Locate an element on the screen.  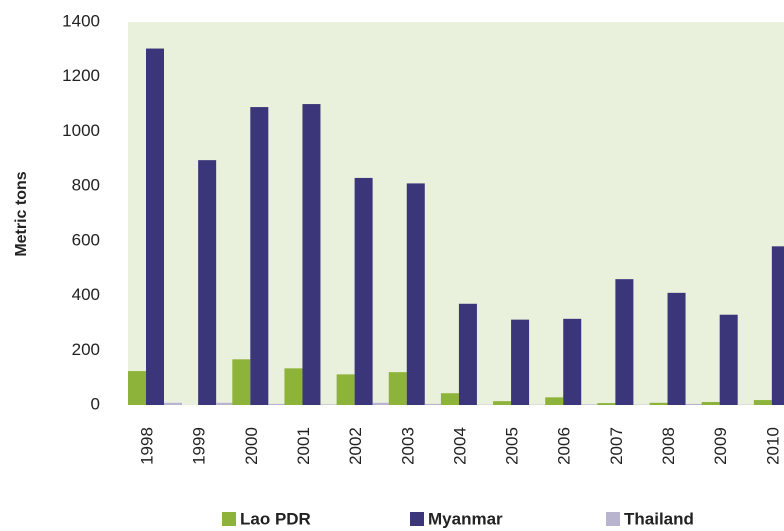
x-tick-label: 2010 is located at coordinates (772, 446).